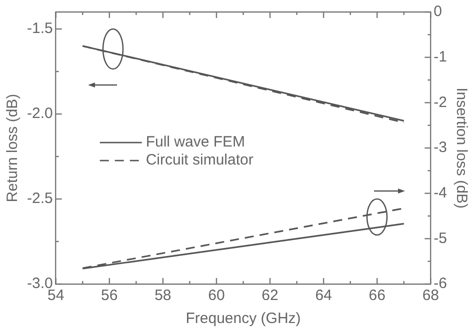 The image size is (474, 330). Describe the element at coordinates (216, 295) in the screenshot. I see `x-tick-label: 60` at that location.